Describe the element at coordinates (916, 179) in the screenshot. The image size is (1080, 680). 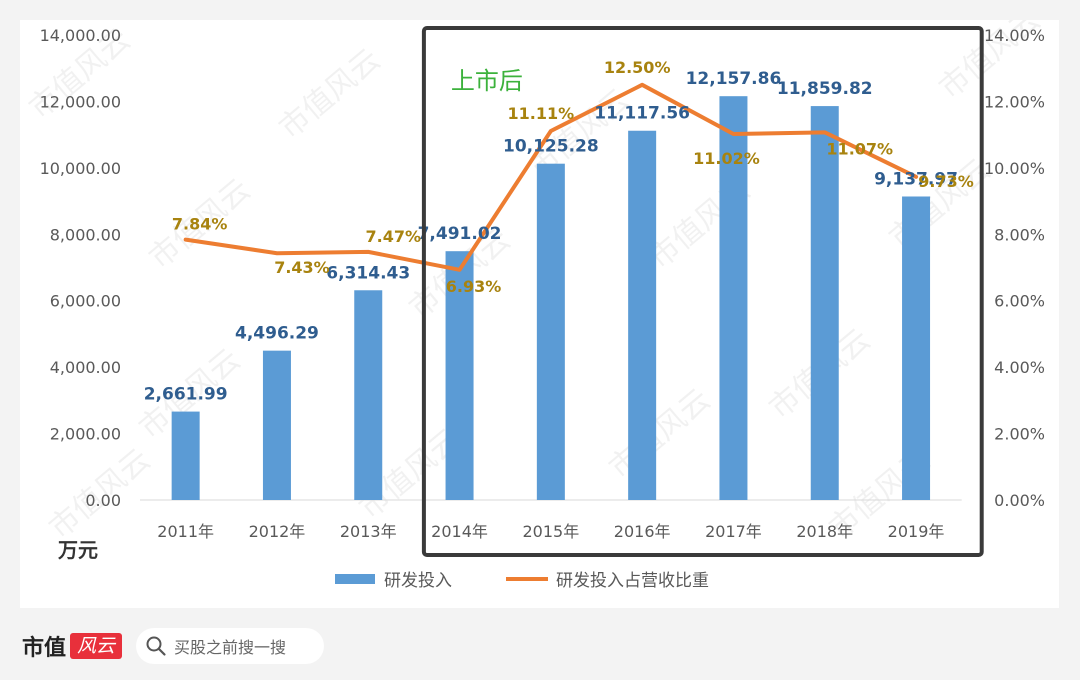
I see `bar-data-label: 9,137.97` at that location.